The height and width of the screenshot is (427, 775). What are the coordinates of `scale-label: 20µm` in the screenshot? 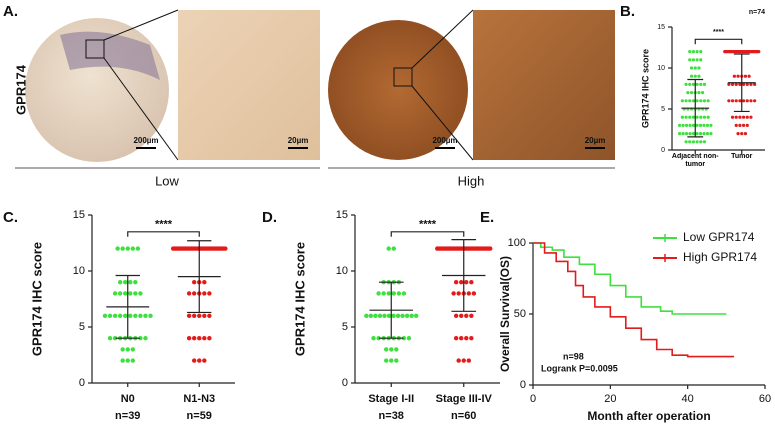 It's located at (595, 140).